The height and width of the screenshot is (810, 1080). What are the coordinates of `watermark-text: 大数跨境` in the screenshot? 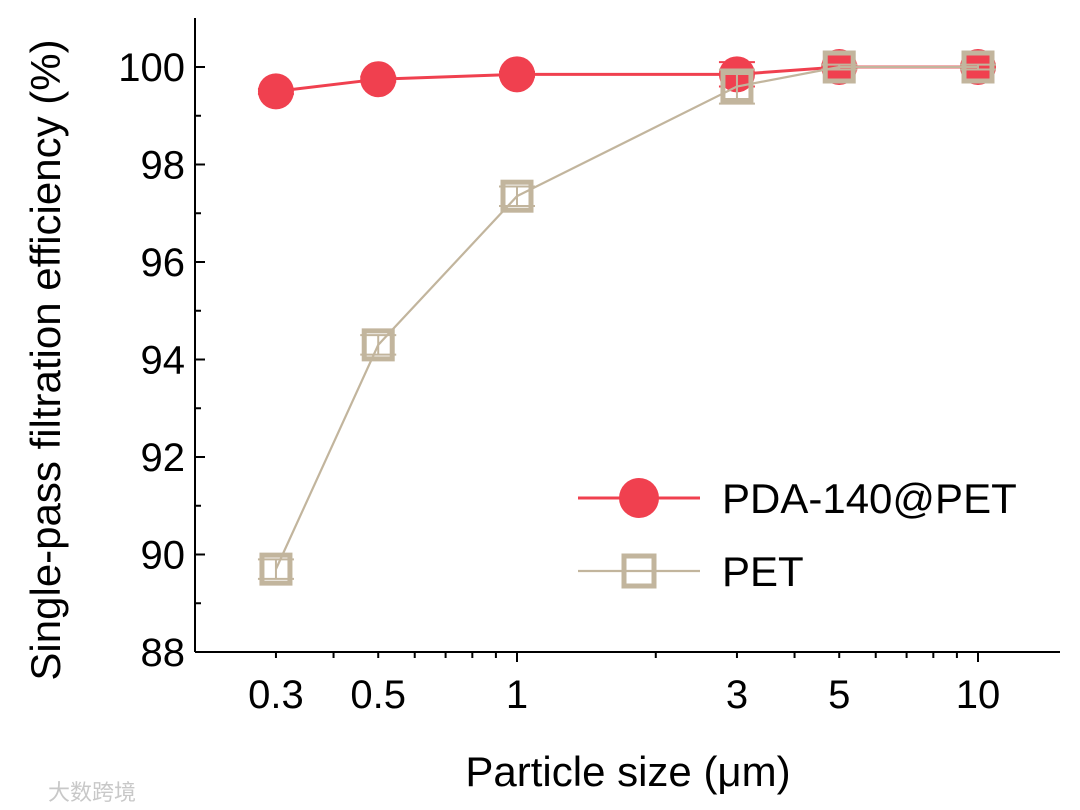 It's located at (92, 793).